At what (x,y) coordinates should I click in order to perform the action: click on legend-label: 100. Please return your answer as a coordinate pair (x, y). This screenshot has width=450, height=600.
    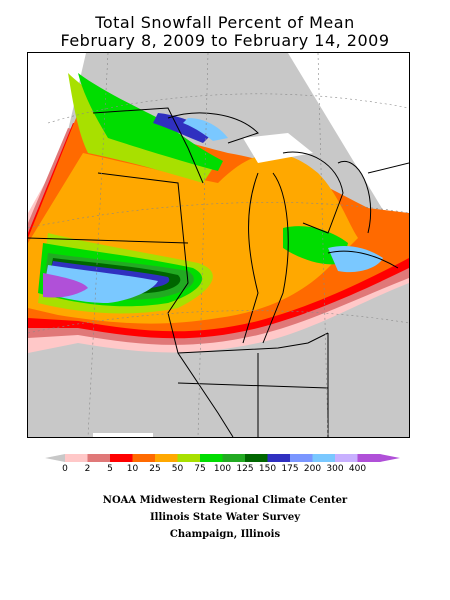
    Looking at the image, I should click on (222, 469).